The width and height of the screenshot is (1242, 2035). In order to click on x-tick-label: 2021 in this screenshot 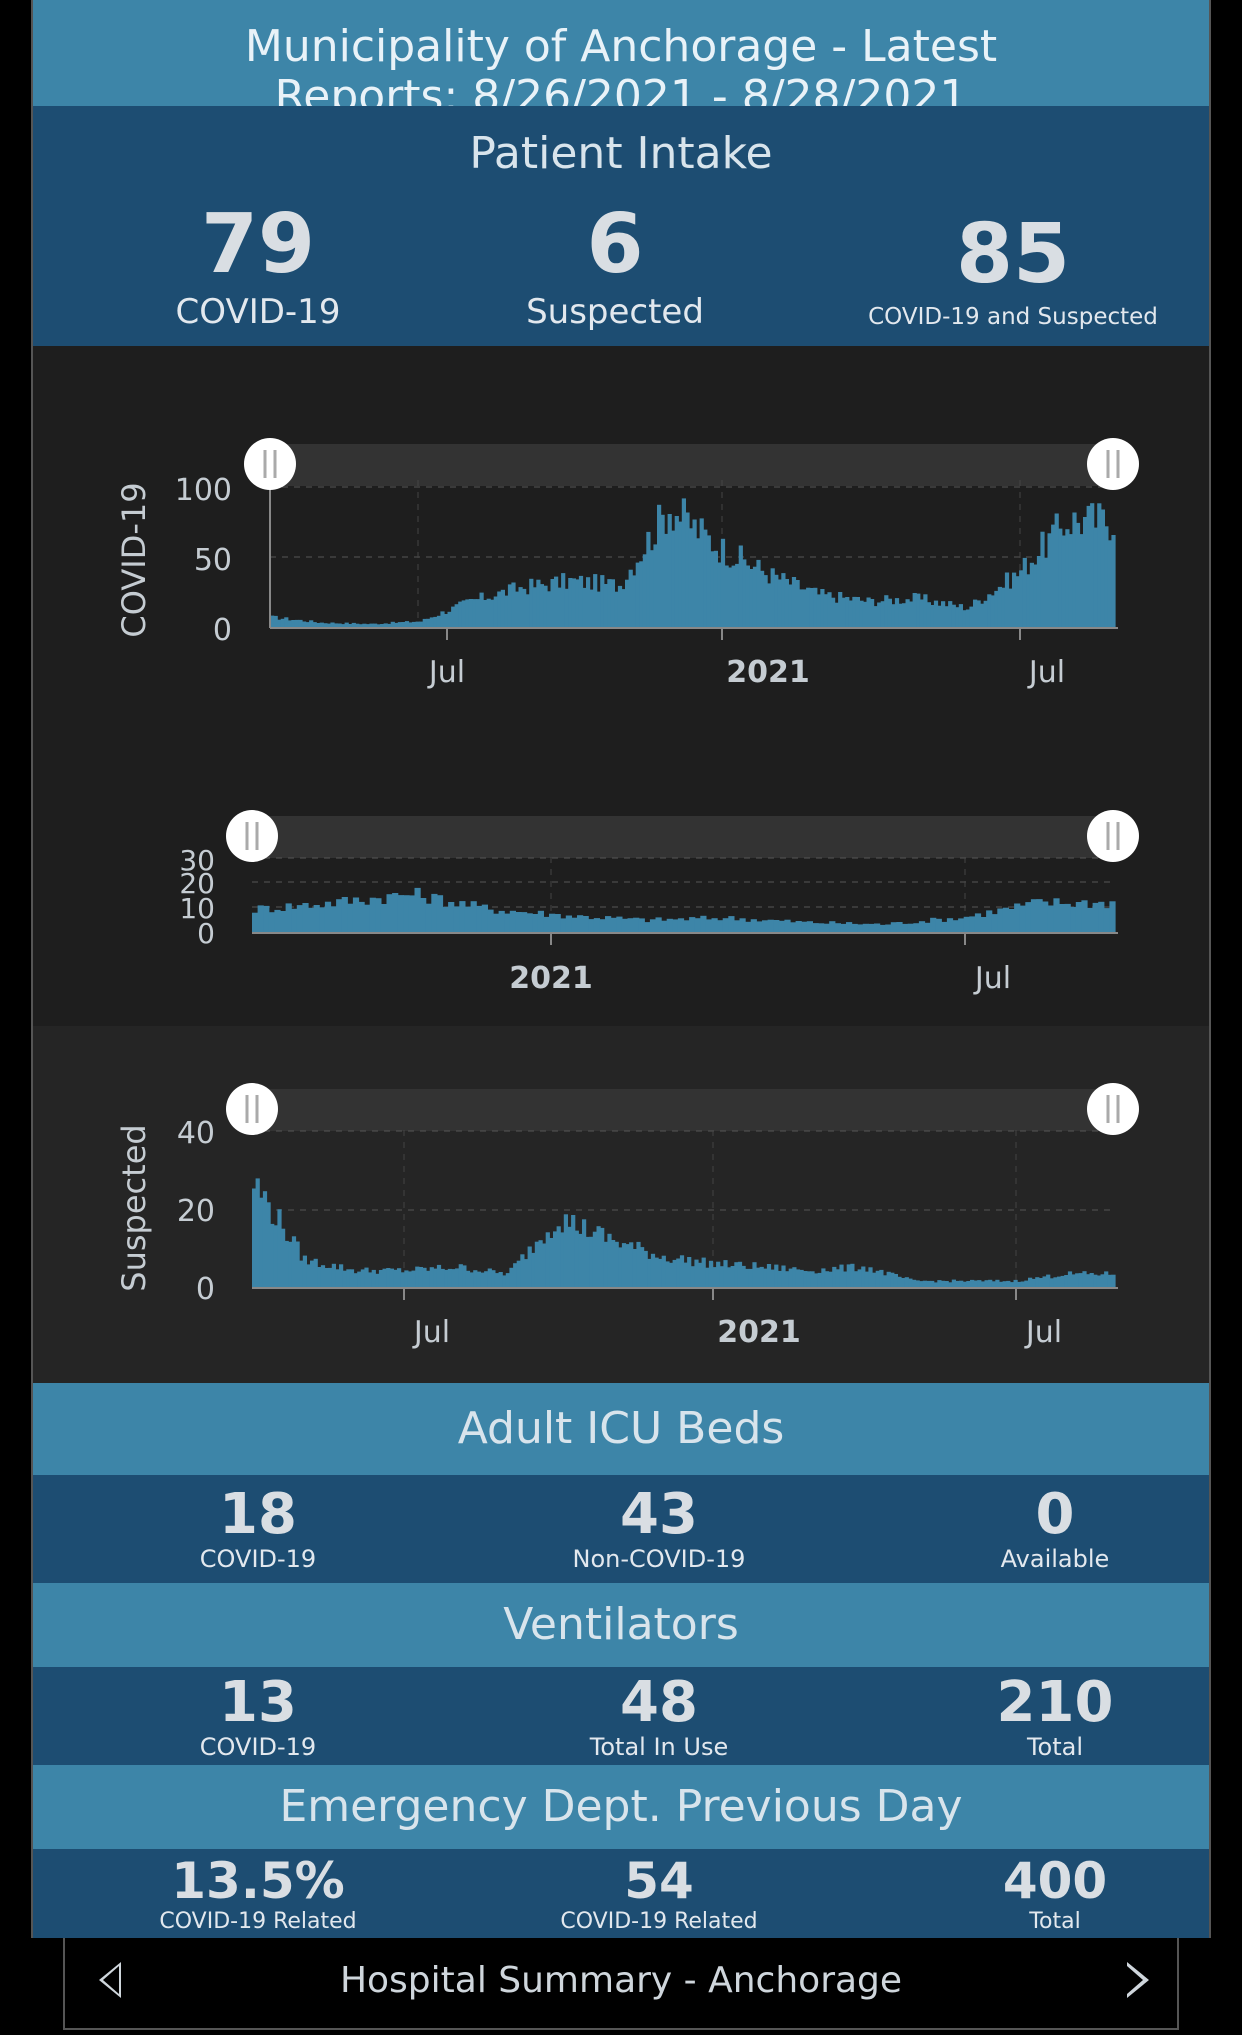, I will do `click(768, 672)`.